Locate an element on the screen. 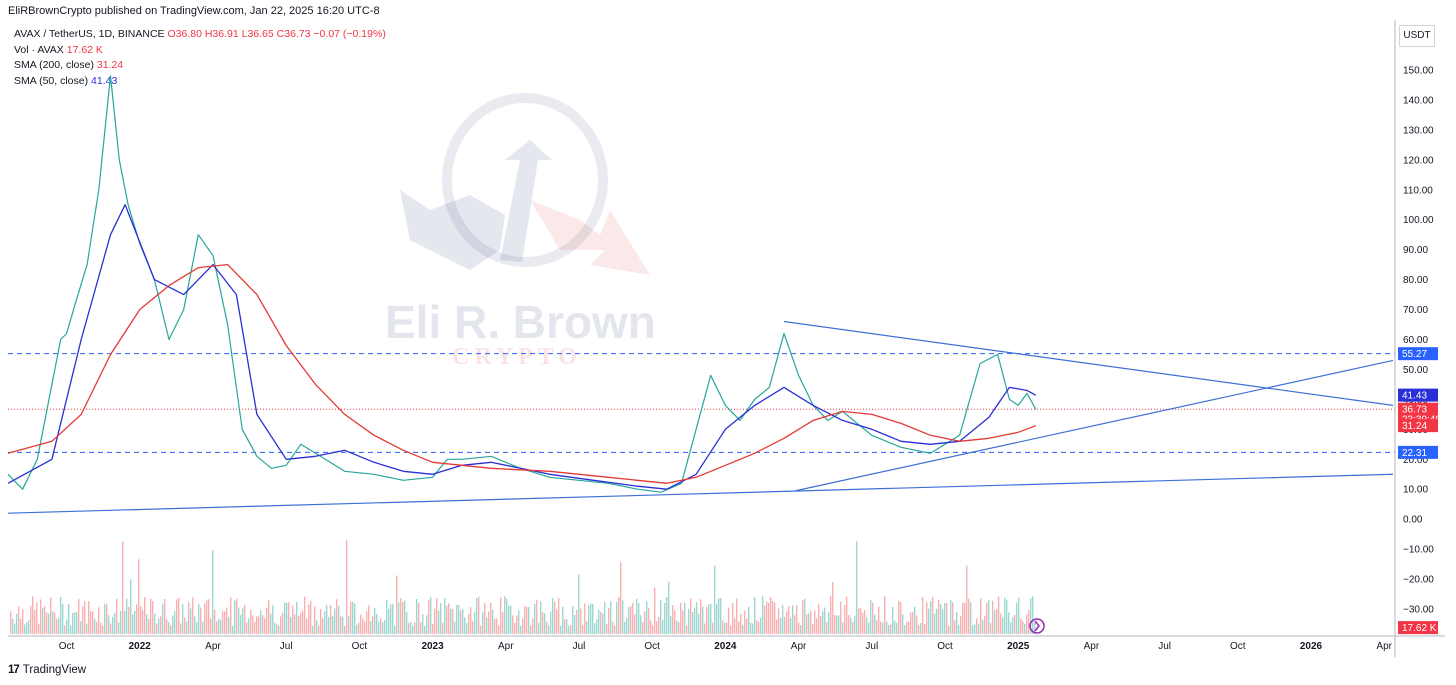 Image resolution: width=1456 pixels, height=685 pixels. replay-icon is located at coordinates (1037, 626).